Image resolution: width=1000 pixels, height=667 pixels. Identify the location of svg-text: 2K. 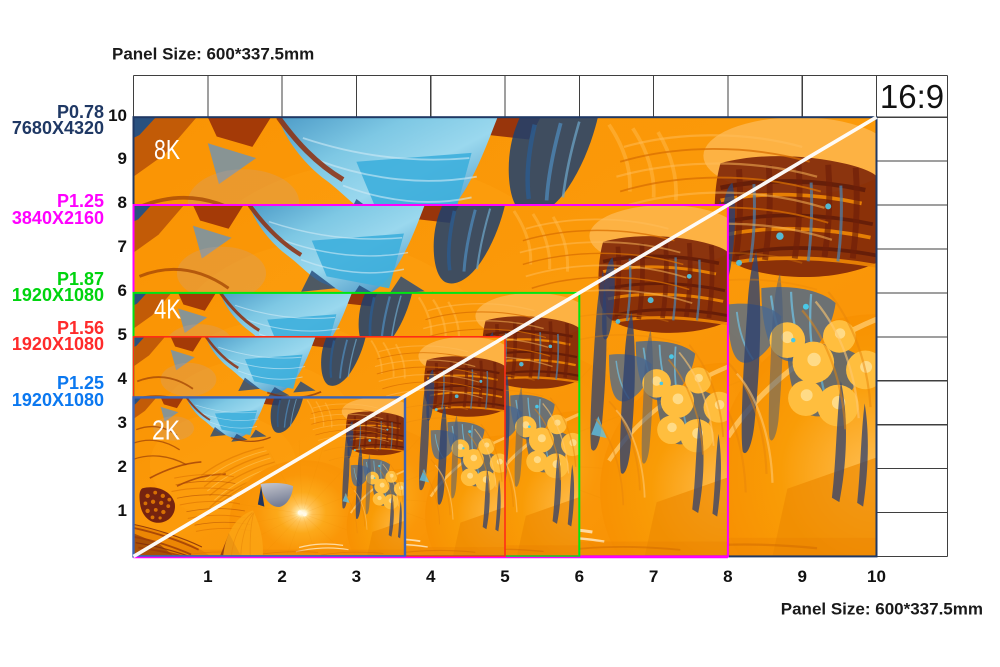
(166, 430).